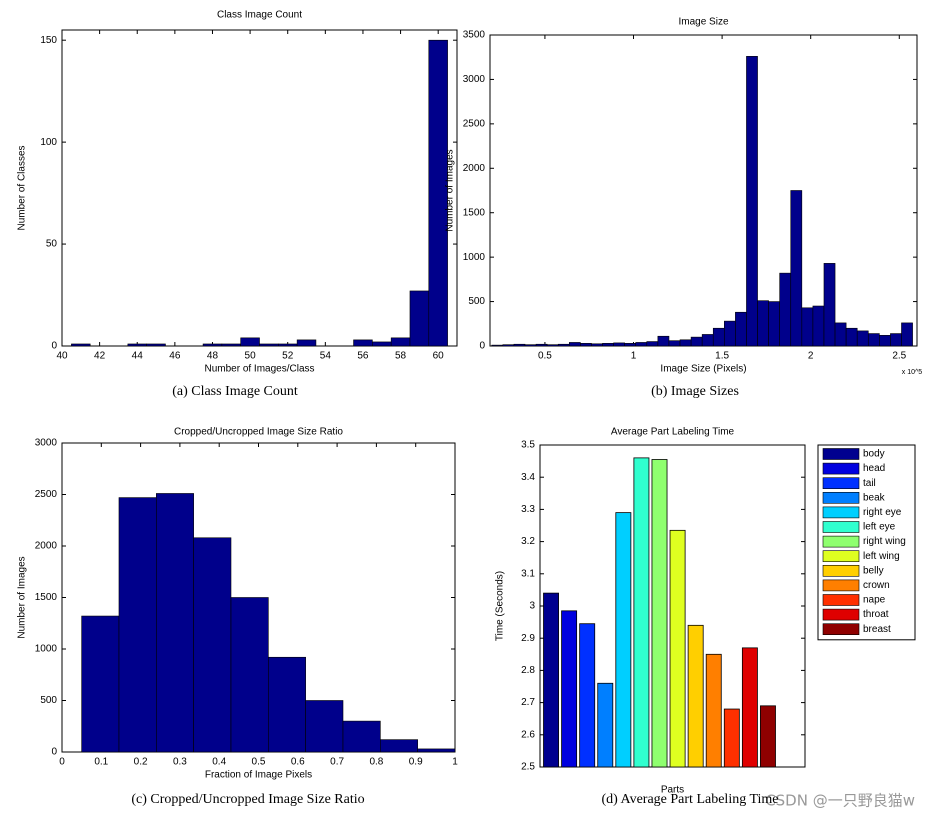 This screenshot has height=820, width=932. What do you see at coordinates (528, 767) in the screenshot?
I see `y-tick-label: 2.5` at bounding box center [528, 767].